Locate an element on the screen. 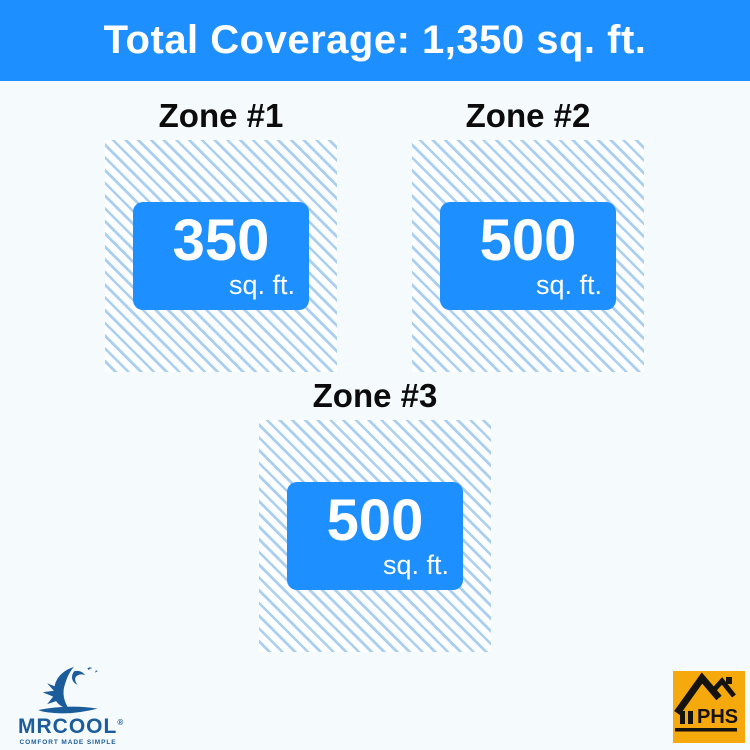 The height and width of the screenshot is (750, 750). zone-2-value: 500 is located at coordinates (528, 240).